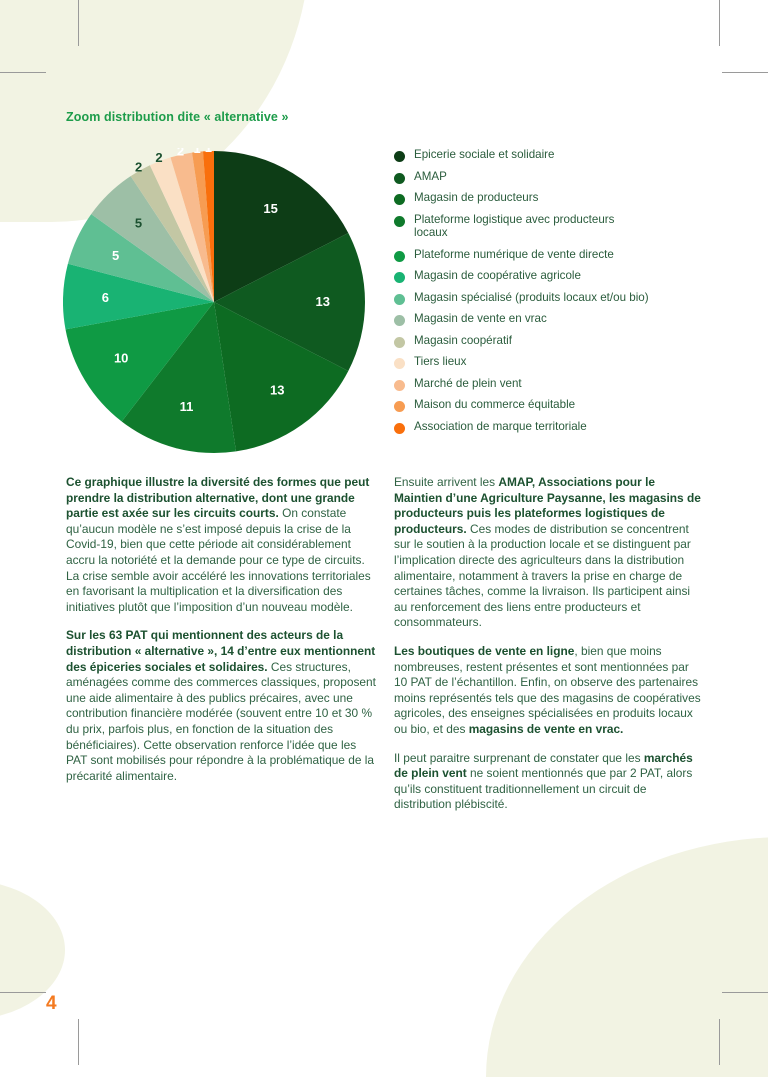  I want to click on legend-item: Association de marque territoriale, so click(554, 427).